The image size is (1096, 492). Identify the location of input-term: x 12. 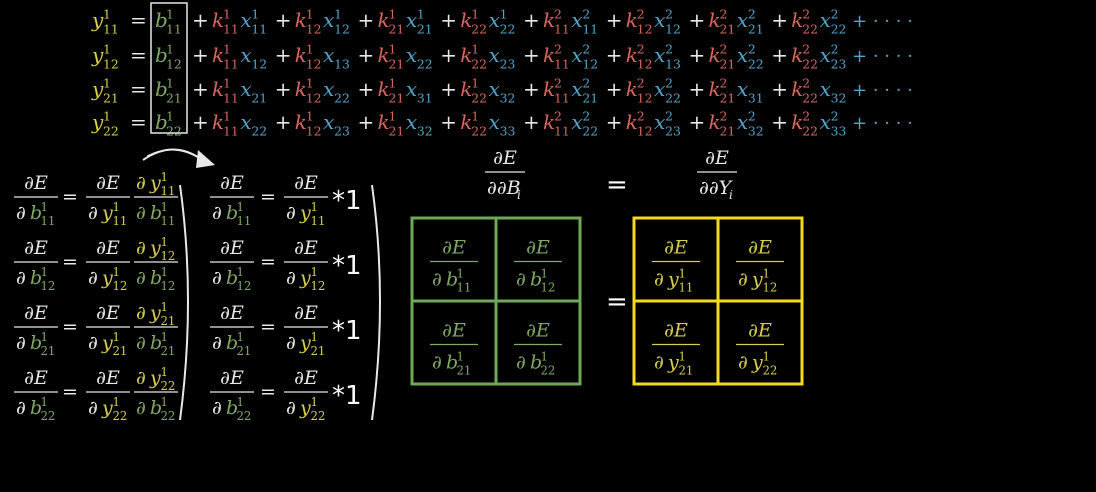
(253, 57).